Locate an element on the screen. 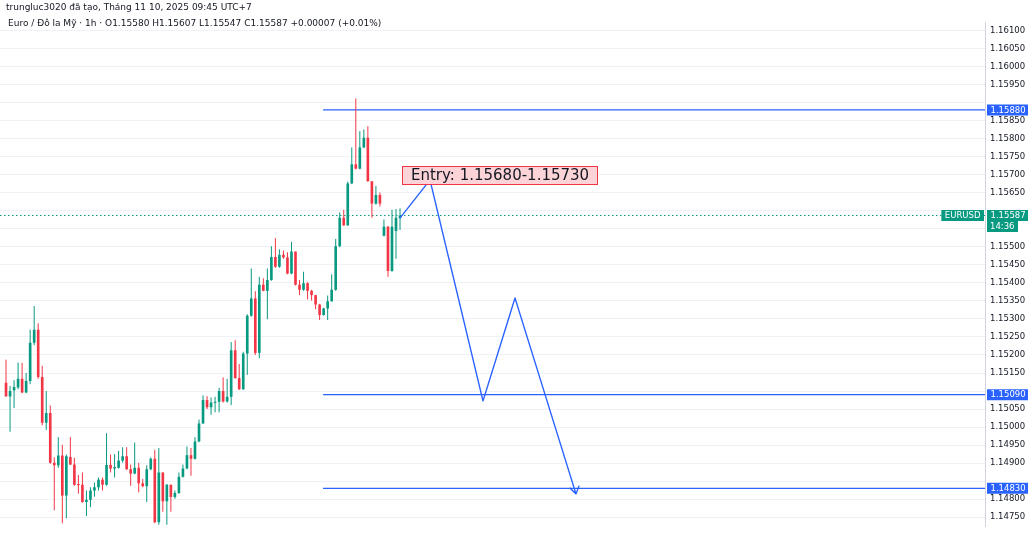 The width and height of the screenshot is (1028, 537). annotation: Entry: 1.15680-1.15730 is located at coordinates (500, 175).